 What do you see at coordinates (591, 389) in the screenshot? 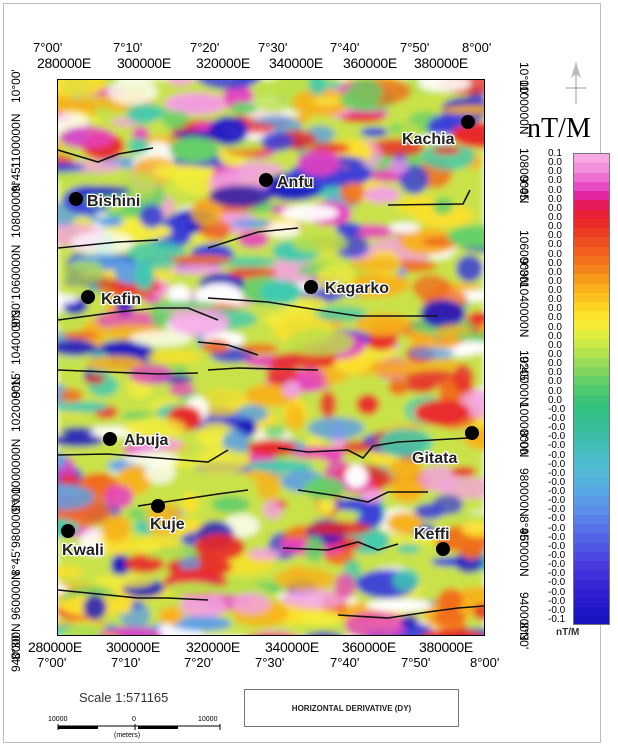
I see `legend-color-bar` at bounding box center [591, 389].